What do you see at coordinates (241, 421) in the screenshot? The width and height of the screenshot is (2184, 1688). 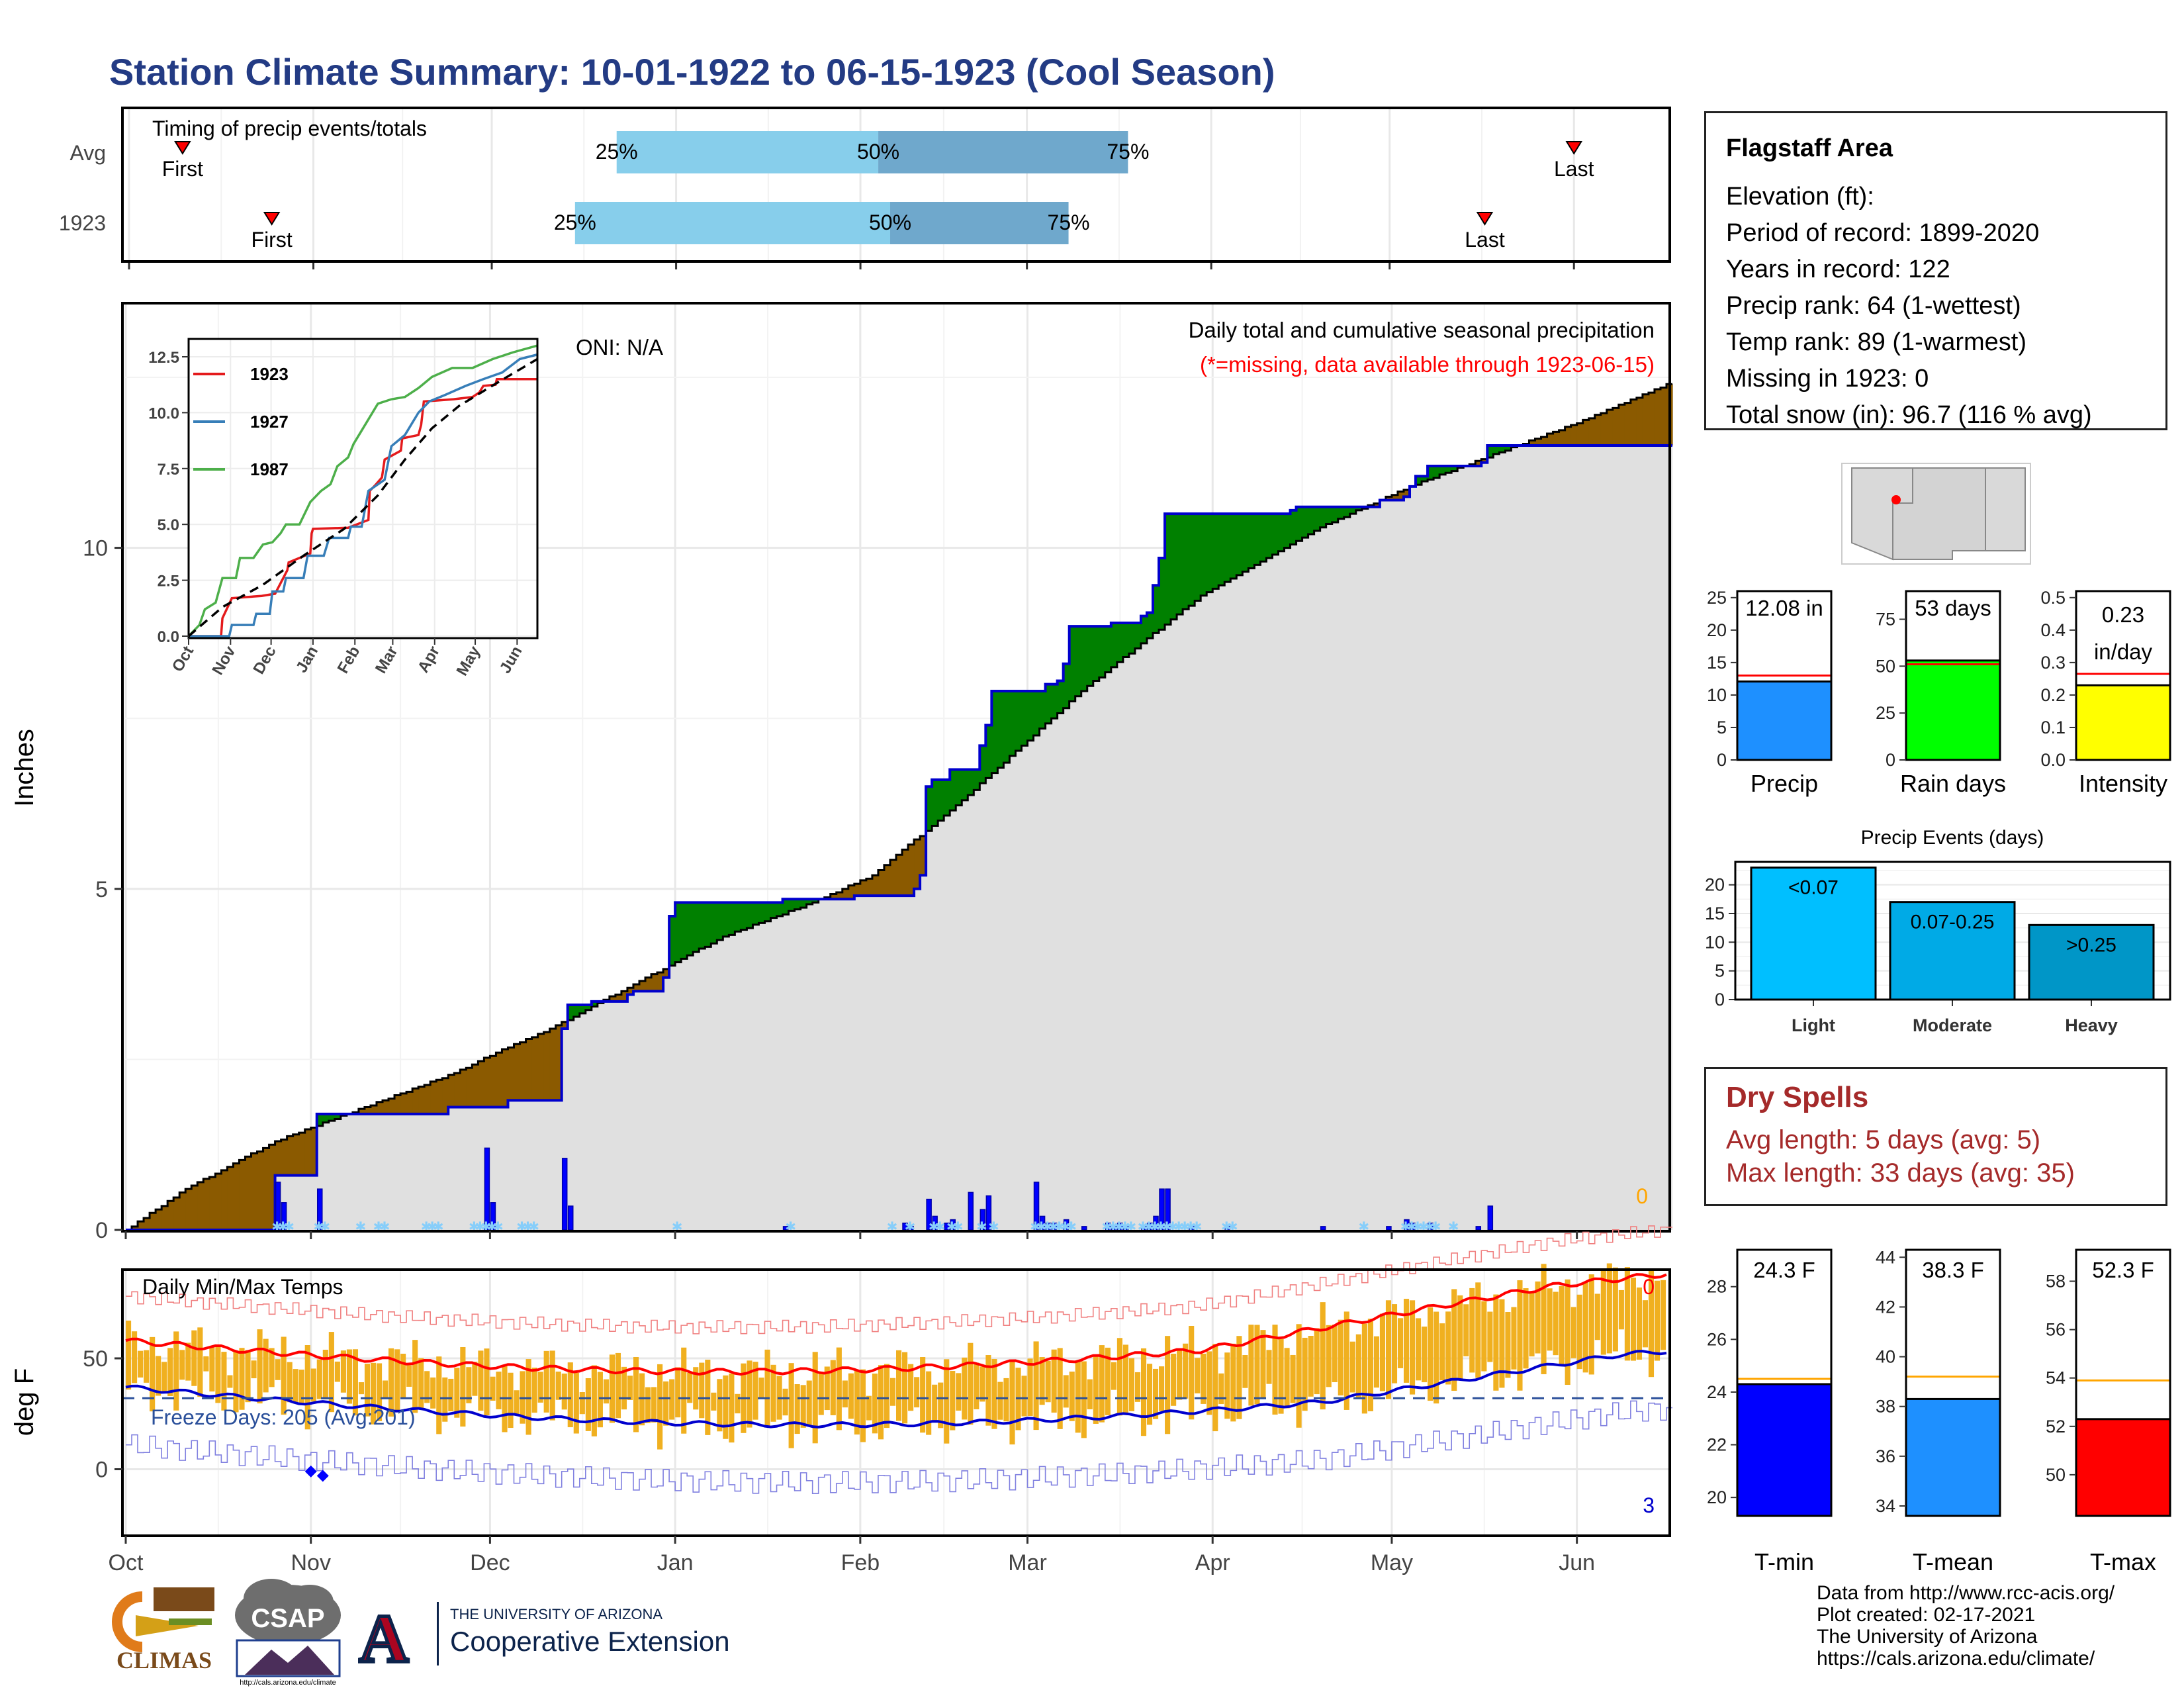 I see `inset-legend: 1923 1927 1987` at bounding box center [241, 421].